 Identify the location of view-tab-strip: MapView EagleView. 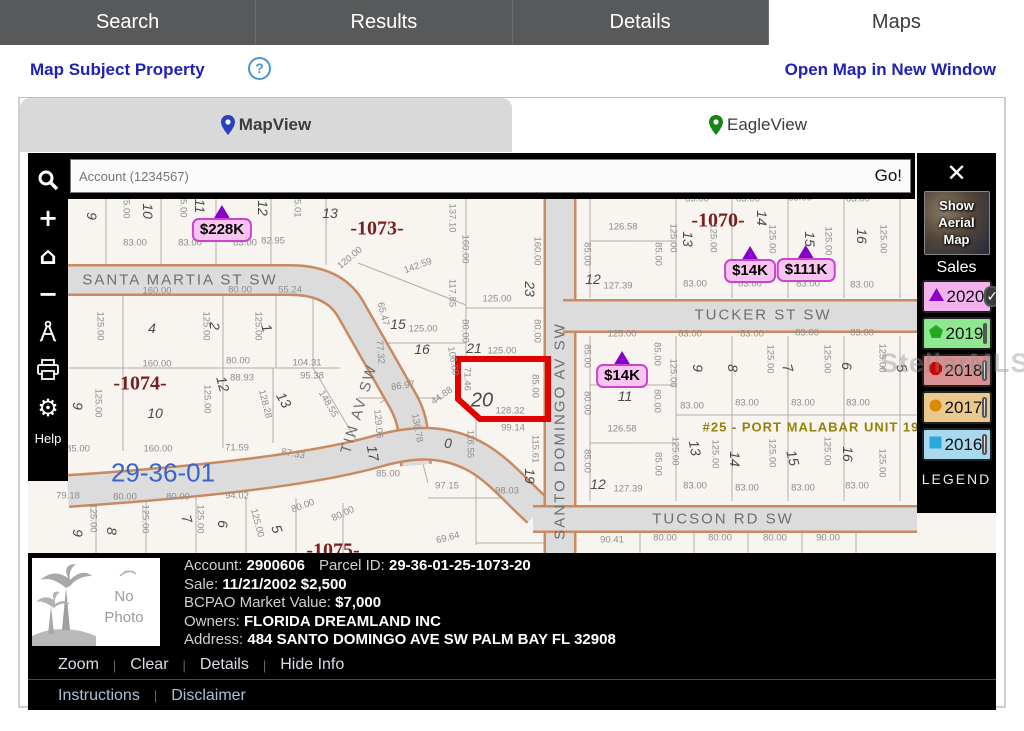
(512, 125).